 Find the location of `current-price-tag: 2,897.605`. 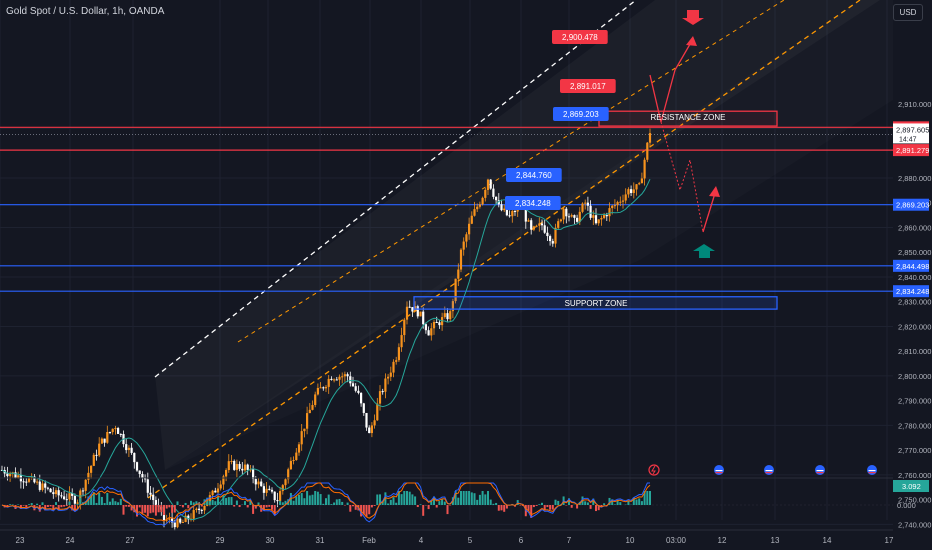

current-price-tag: 2,897.605 is located at coordinates (912, 129).